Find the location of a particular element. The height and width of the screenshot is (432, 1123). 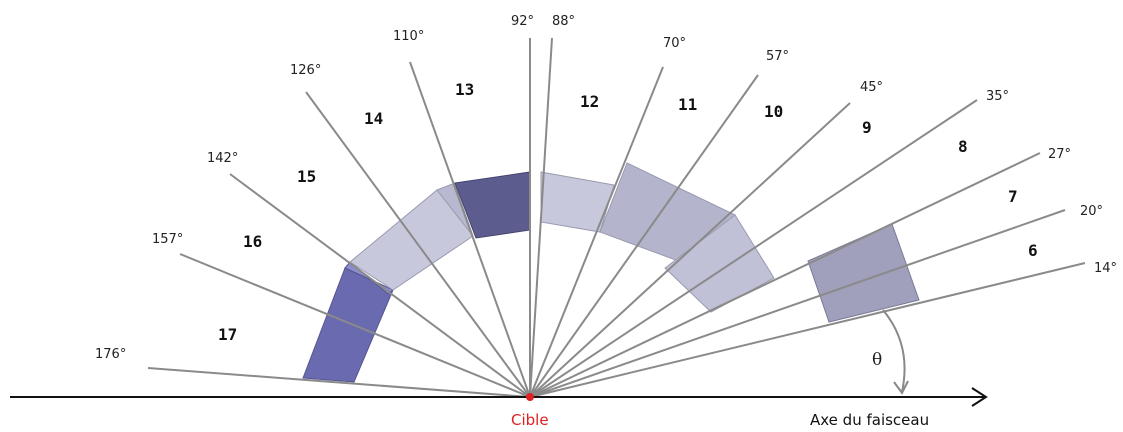

beam-axis is located at coordinates (499, 397).